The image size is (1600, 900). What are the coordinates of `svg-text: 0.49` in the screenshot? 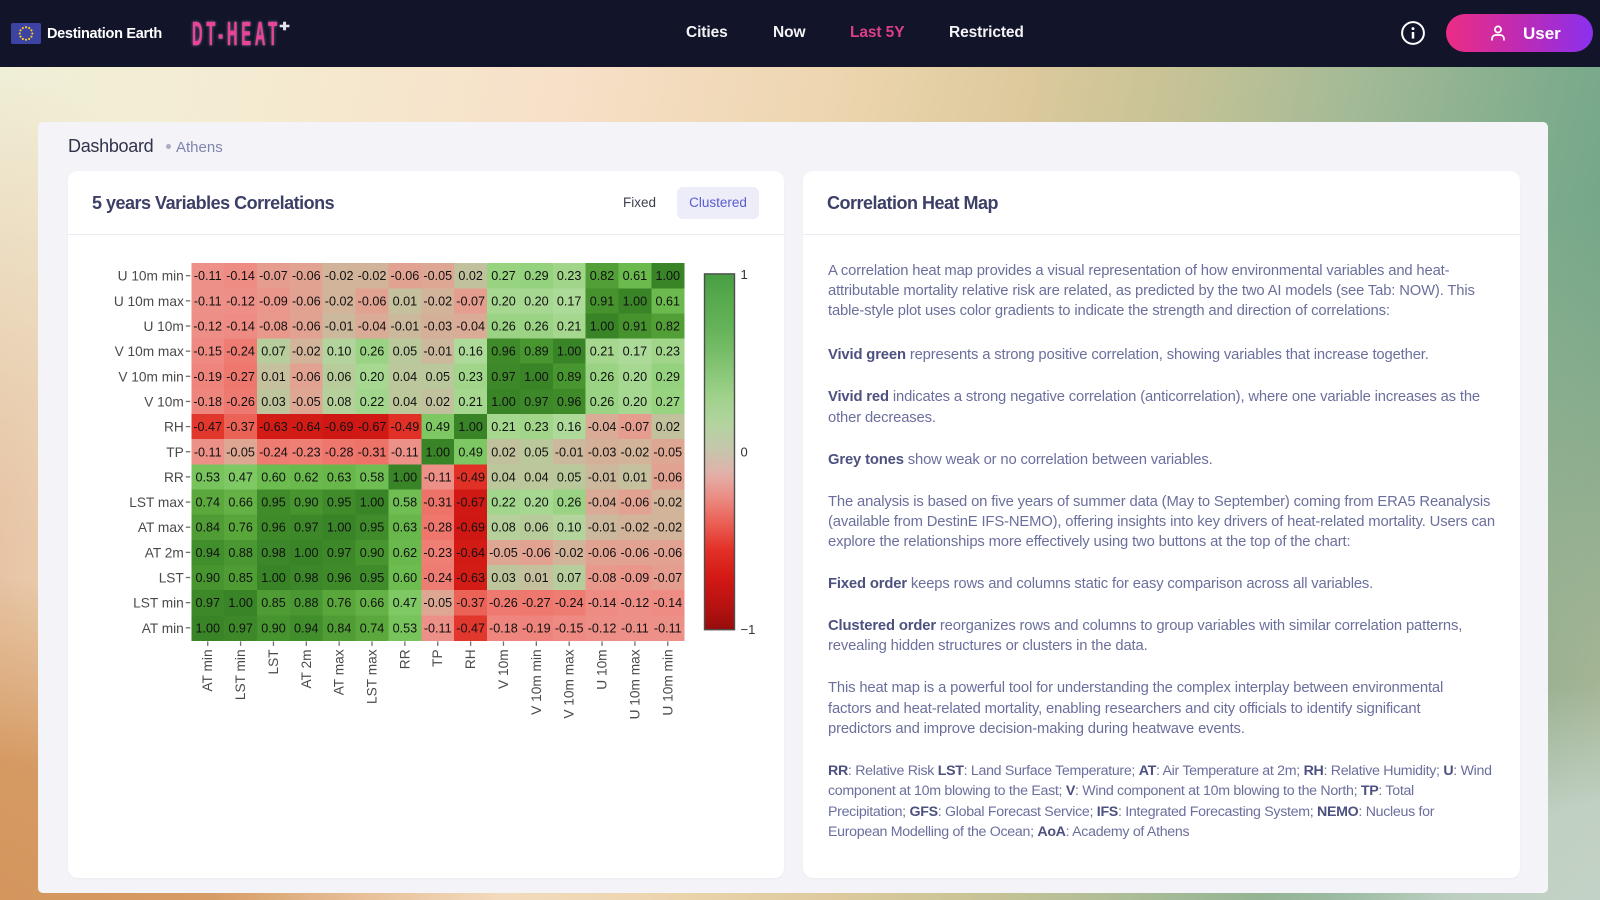 It's located at (470, 452).